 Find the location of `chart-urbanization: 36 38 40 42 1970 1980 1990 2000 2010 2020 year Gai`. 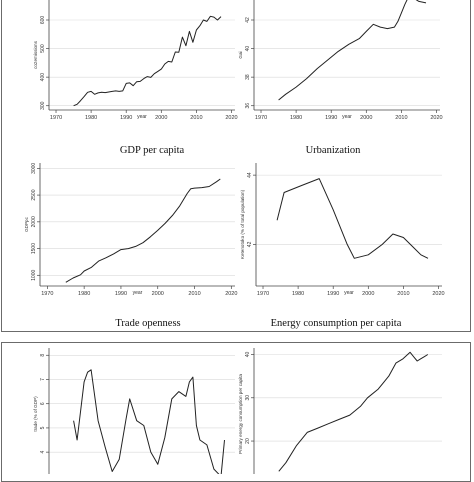

chart-urbanization: 36 38 40 42 1970 1980 1990 2000 2010 2020 year Gai is located at coordinates (340, 60).